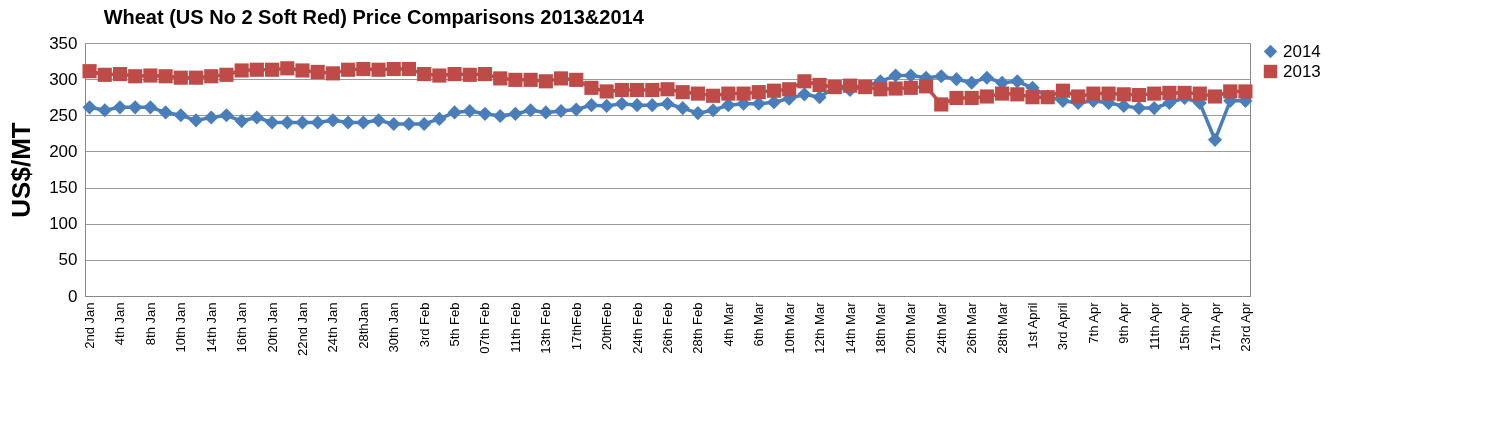 The height and width of the screenshot is (423, 1485). What do you see at coordinates (63, 188) in the screenshot?
I see `y-tick-label: 150` at bounding box center [63, 188].